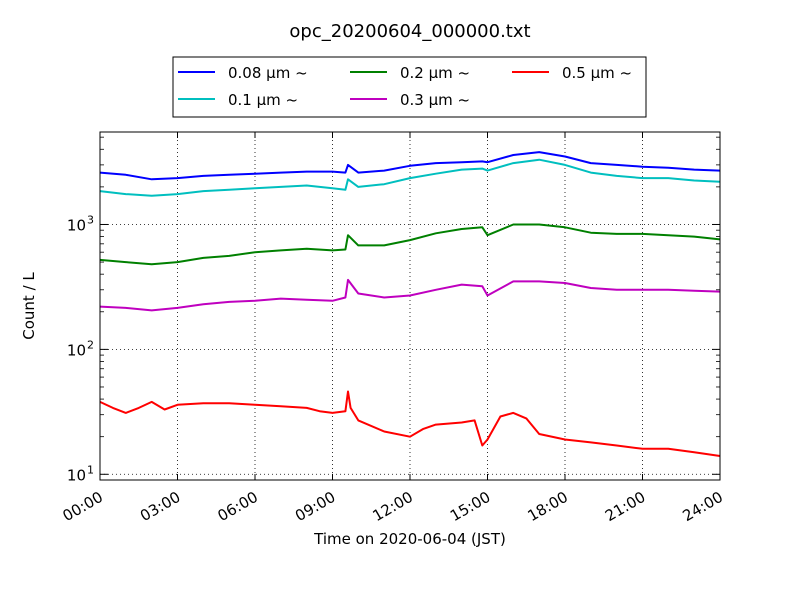 Image resolution: width=800 pixels, height=600 pixels. Describe the element at coordinates (435, 73) in the screenshot. I see `legend-label: 0.2 μm ~` at that location.